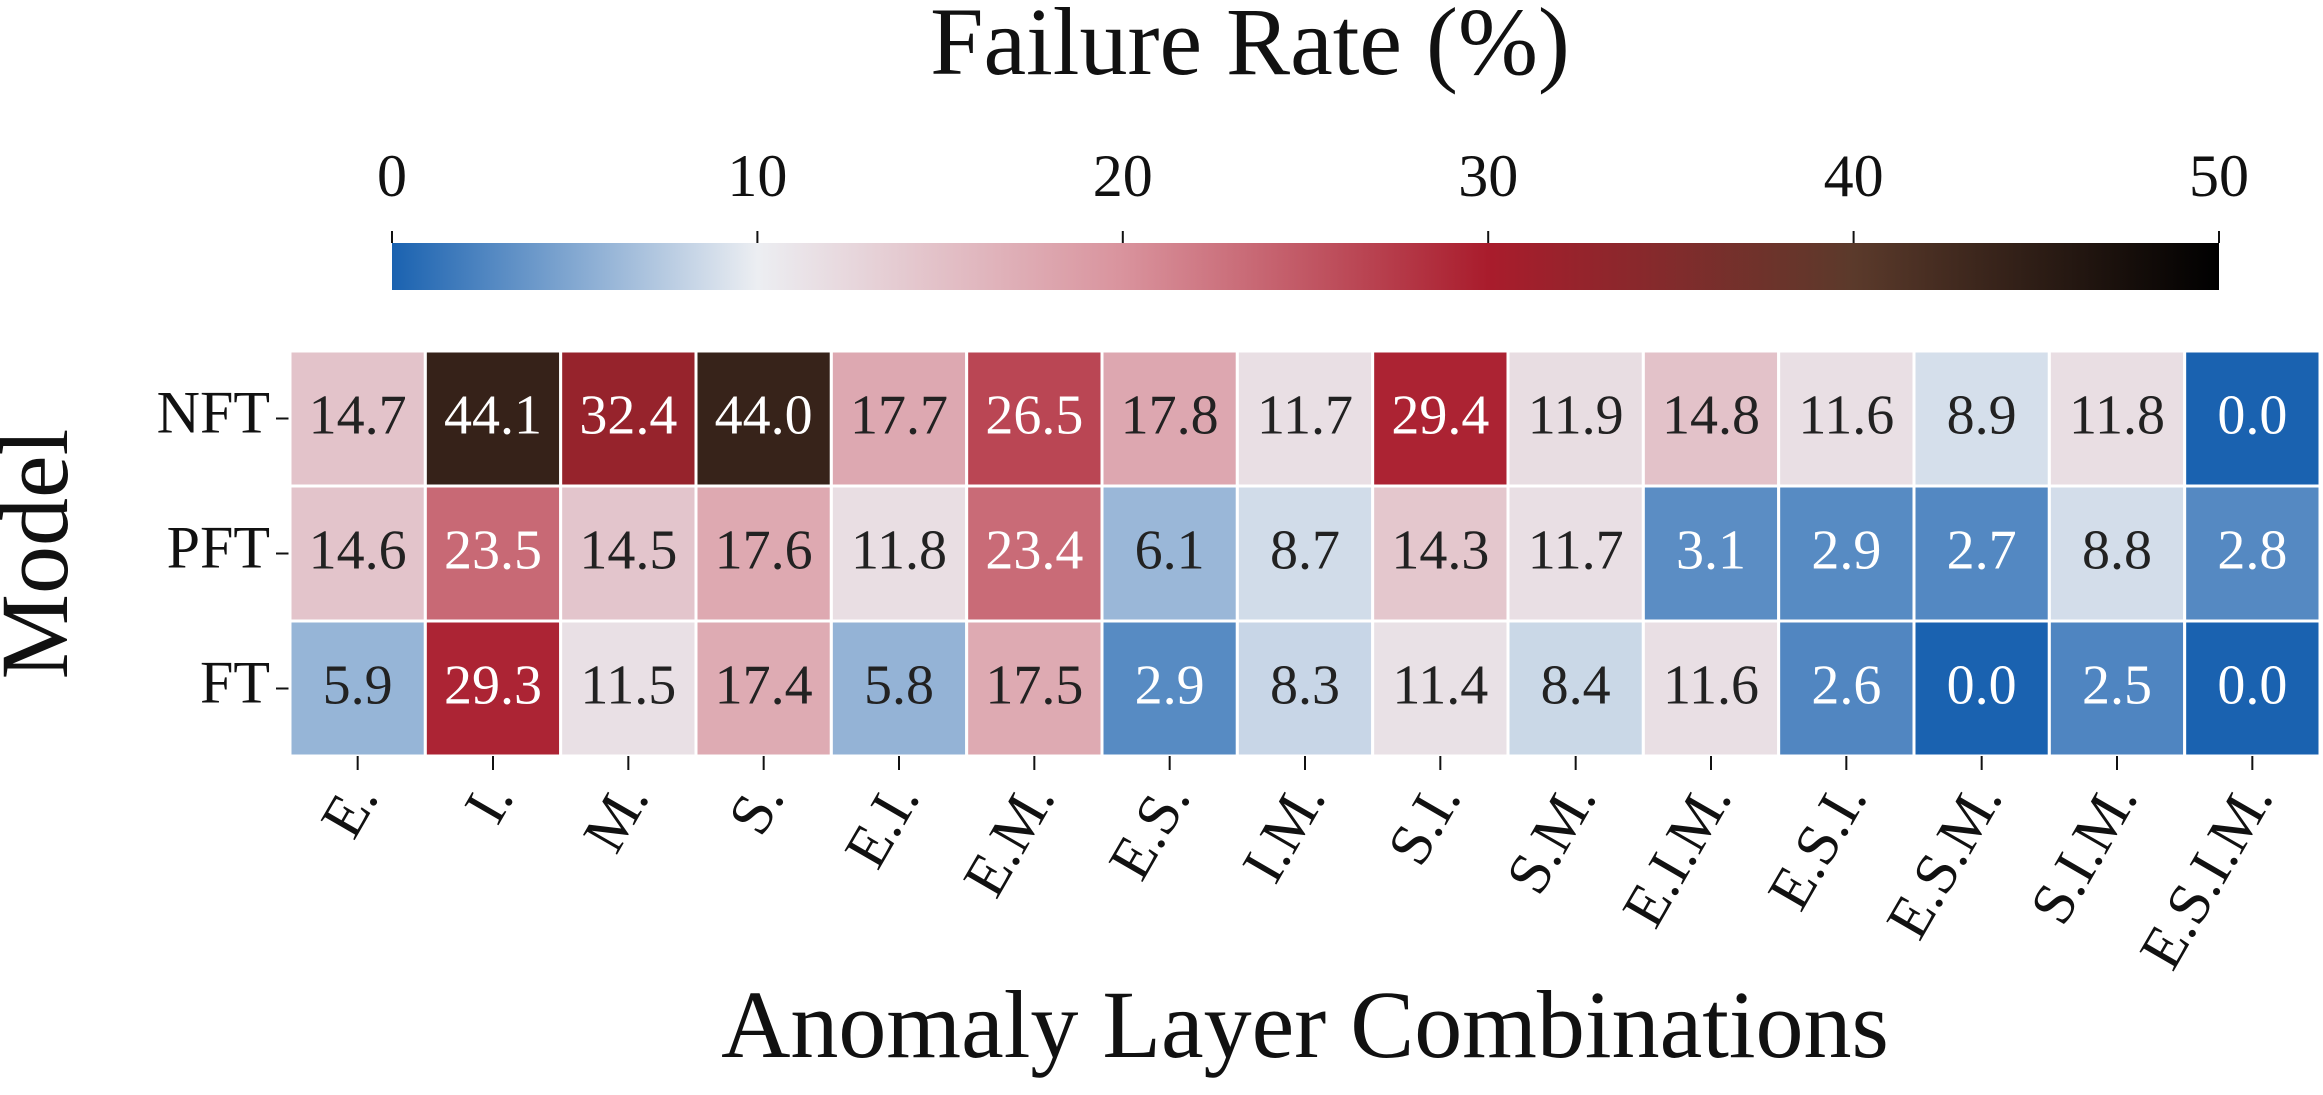 This screenshot has height=1095, width=2323. Describe the element at coordinates (757, 176) in the screenshot. I see `colorbar-tick-label: 10` at that location.